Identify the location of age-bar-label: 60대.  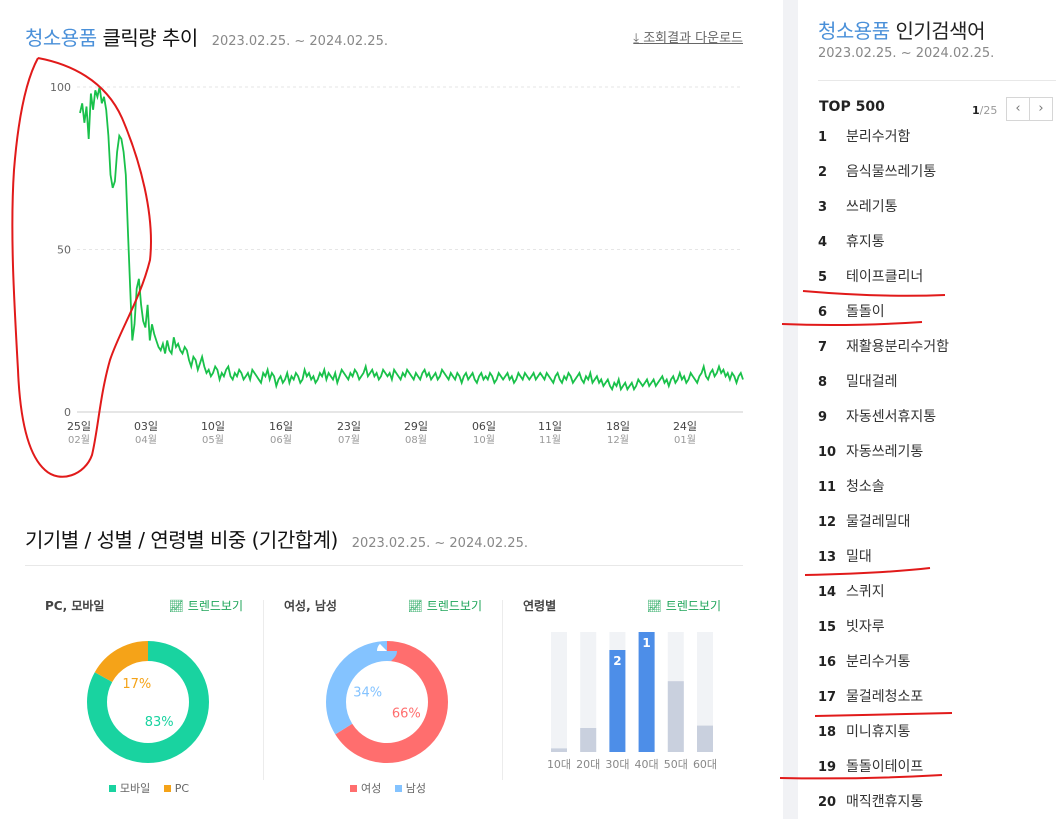
(705, 764).